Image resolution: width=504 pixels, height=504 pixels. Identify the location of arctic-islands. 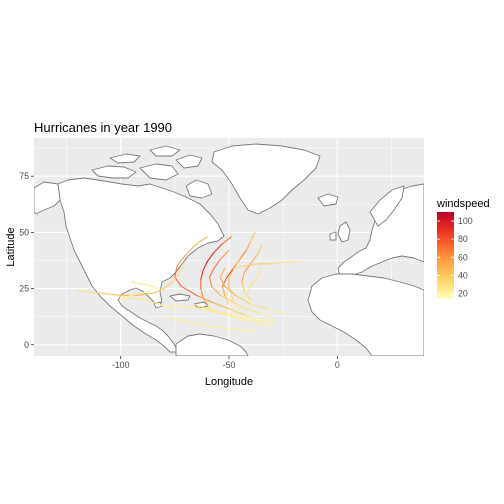
(152, 172).